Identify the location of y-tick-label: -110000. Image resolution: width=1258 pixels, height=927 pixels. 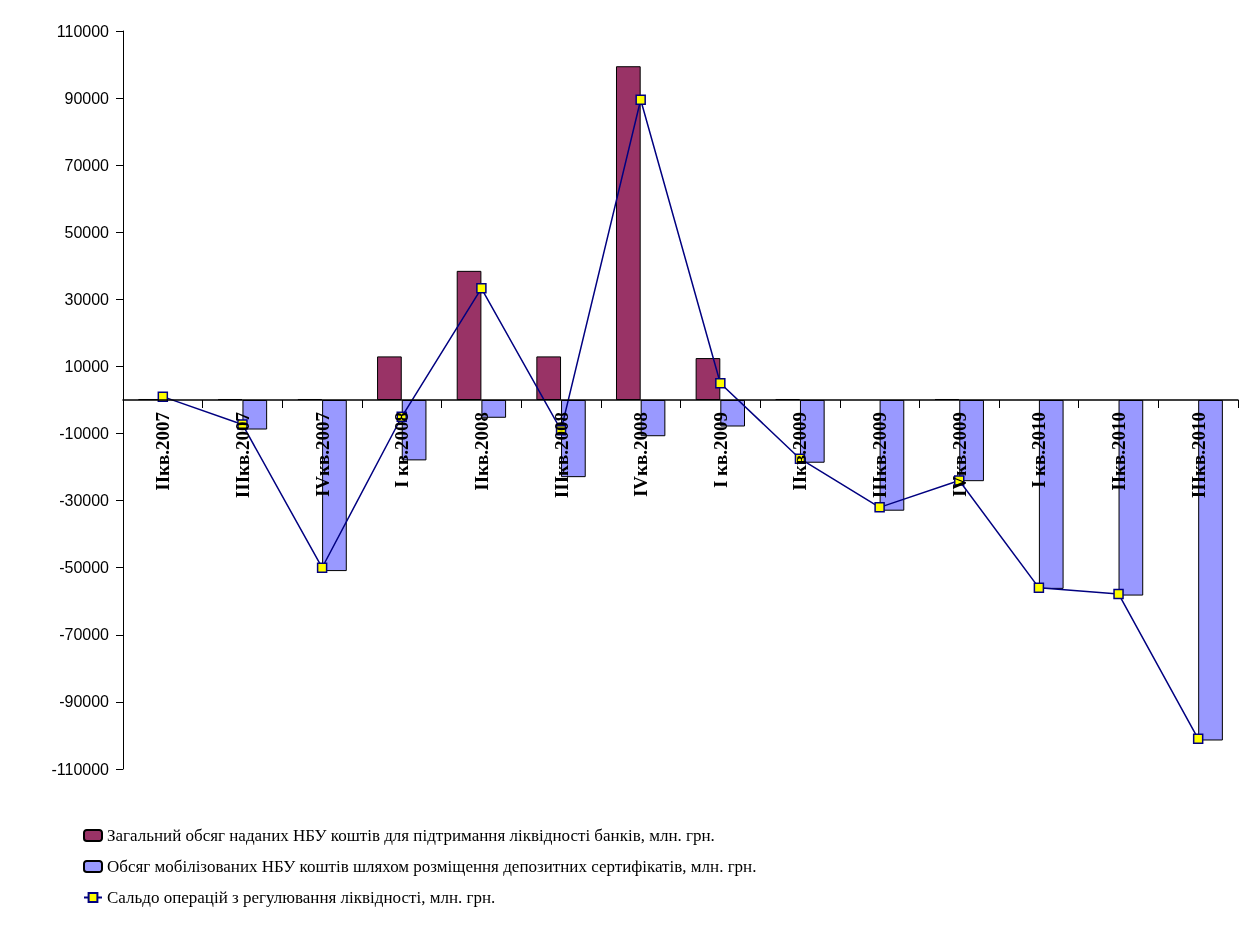
(80, 769).